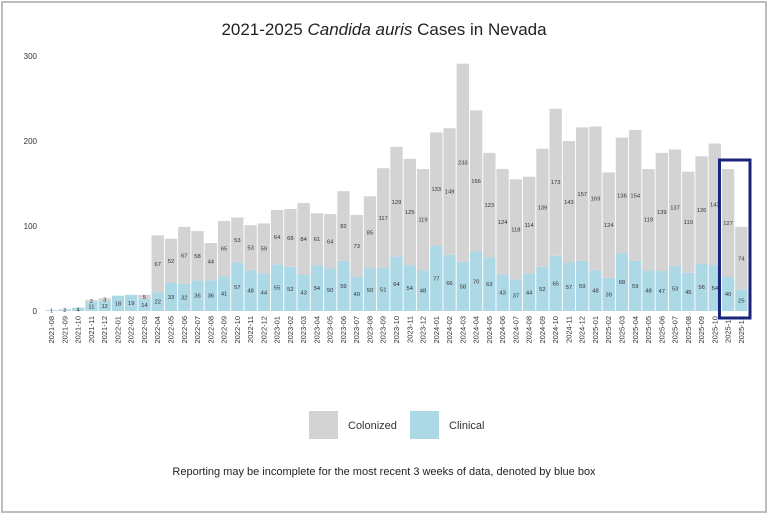 The height and width of the screenshot is (514, 768). I want to click on x-tick-label: 2024-04, so click(476, 330).